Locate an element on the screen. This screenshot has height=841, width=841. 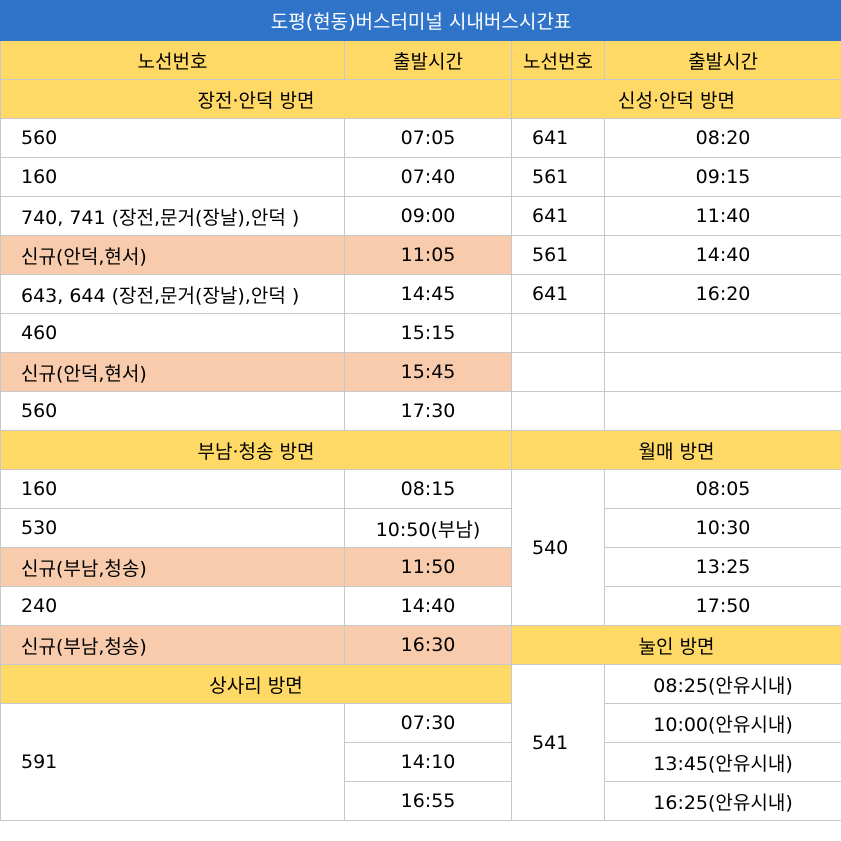
time-cell: 07:05 is located at coordinates (428, 138).